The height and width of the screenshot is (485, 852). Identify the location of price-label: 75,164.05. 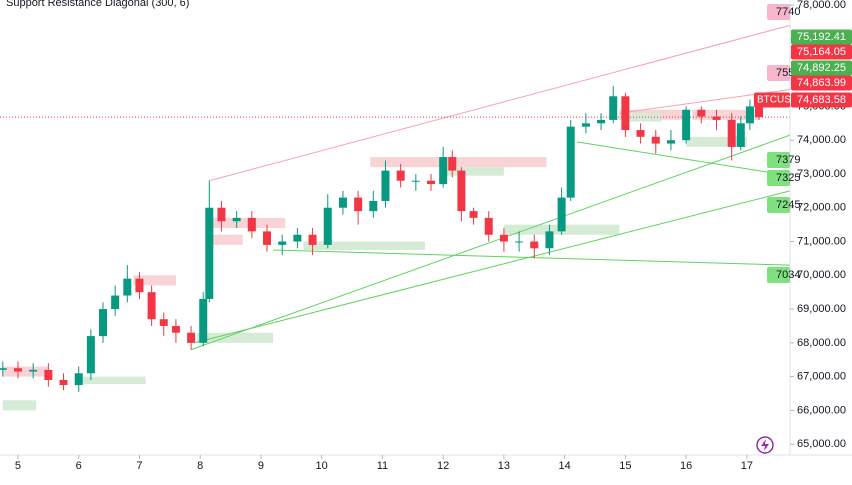
(821, 52).